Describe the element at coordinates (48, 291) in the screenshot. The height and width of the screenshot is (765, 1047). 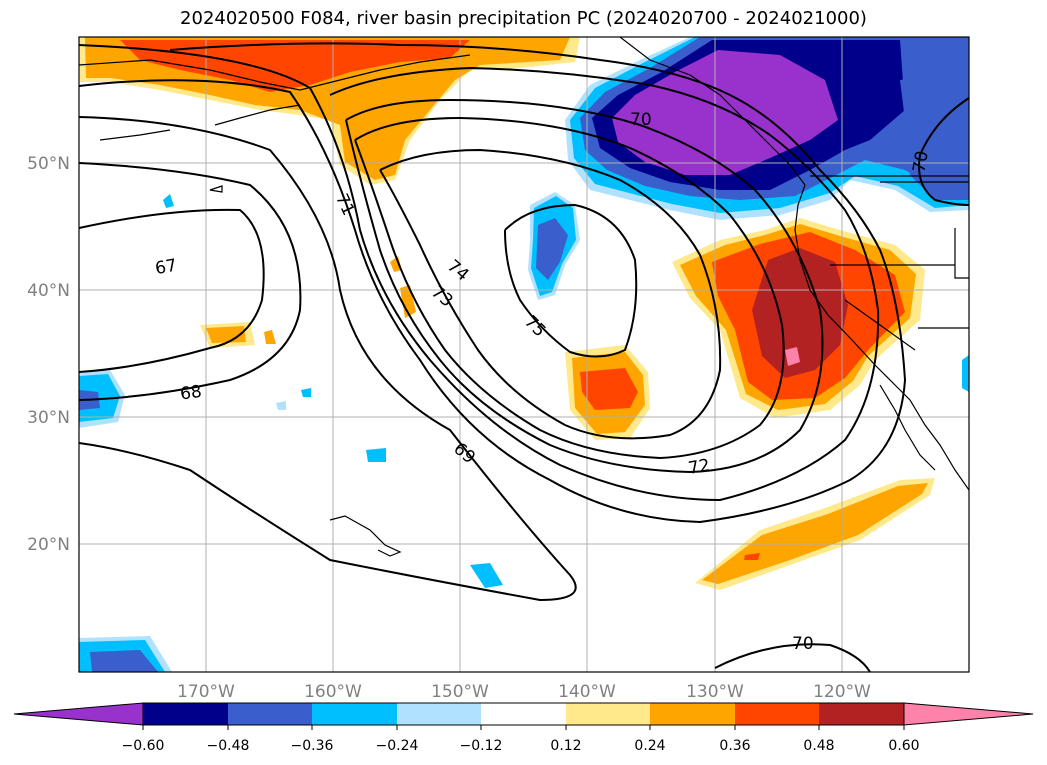
I see `lat-label-40n: 40°N` at that location.